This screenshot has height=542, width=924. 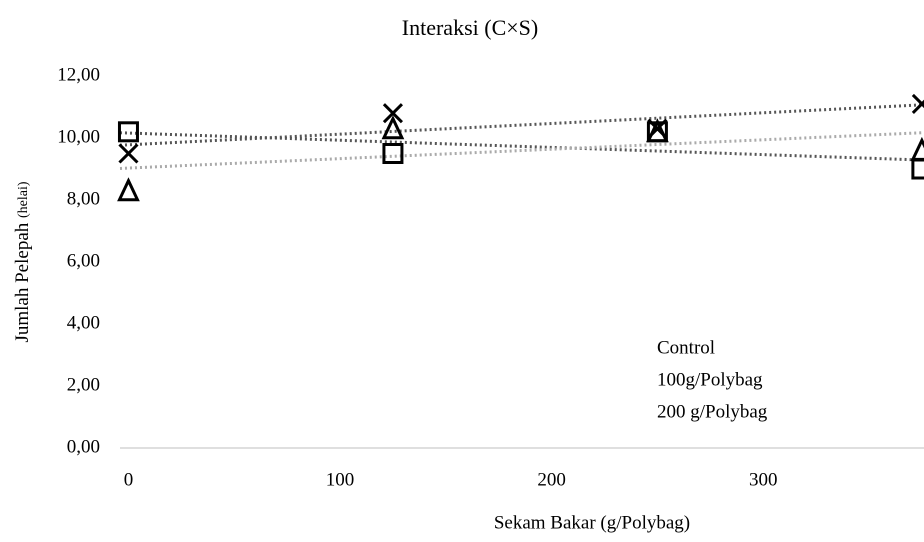 I want to click on y-tick-label: 12,00, so click(x=78, y=74).